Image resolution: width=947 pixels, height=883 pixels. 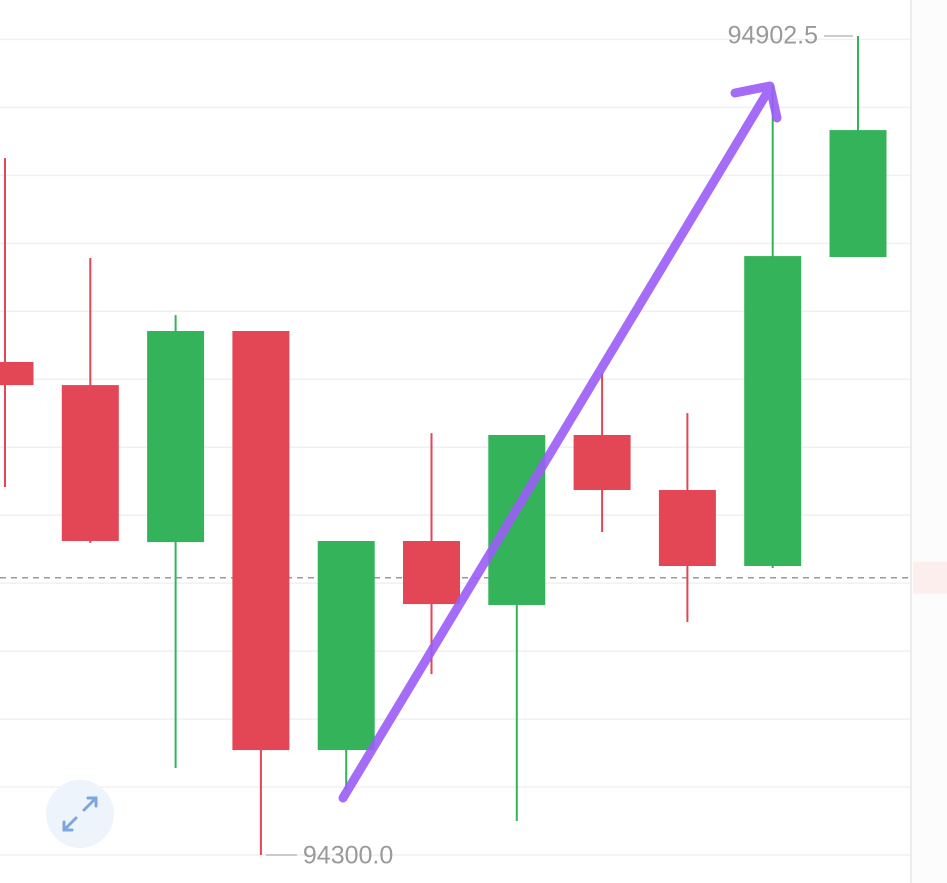 I want to click on expand-button, so click(x=80, y=814).